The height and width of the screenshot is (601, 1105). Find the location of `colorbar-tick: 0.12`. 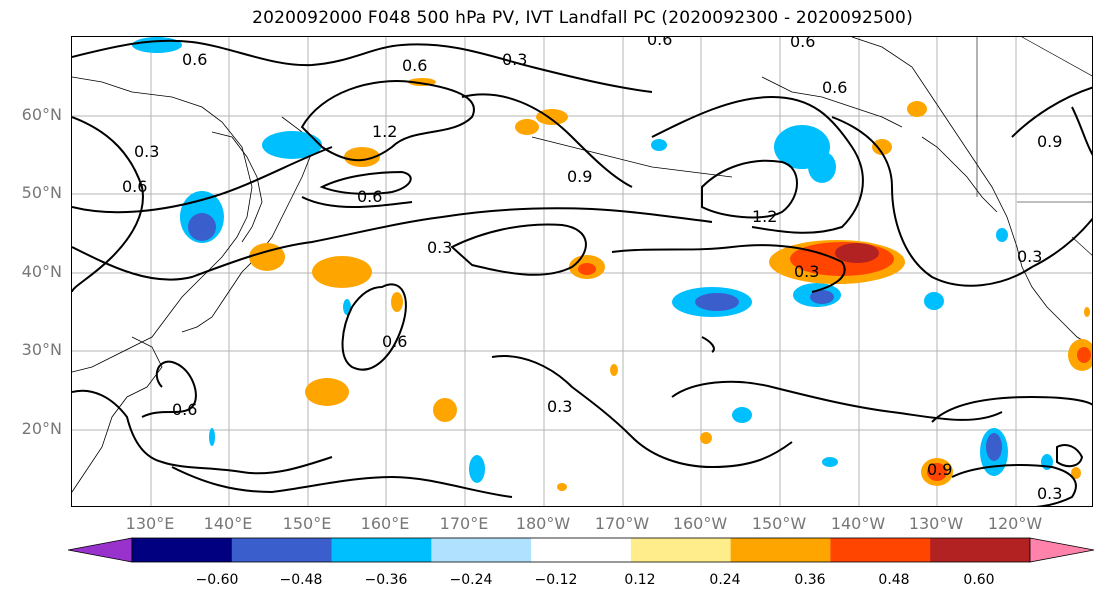

colorbar-tick: 0.12 is located at coordinates (640, 580).